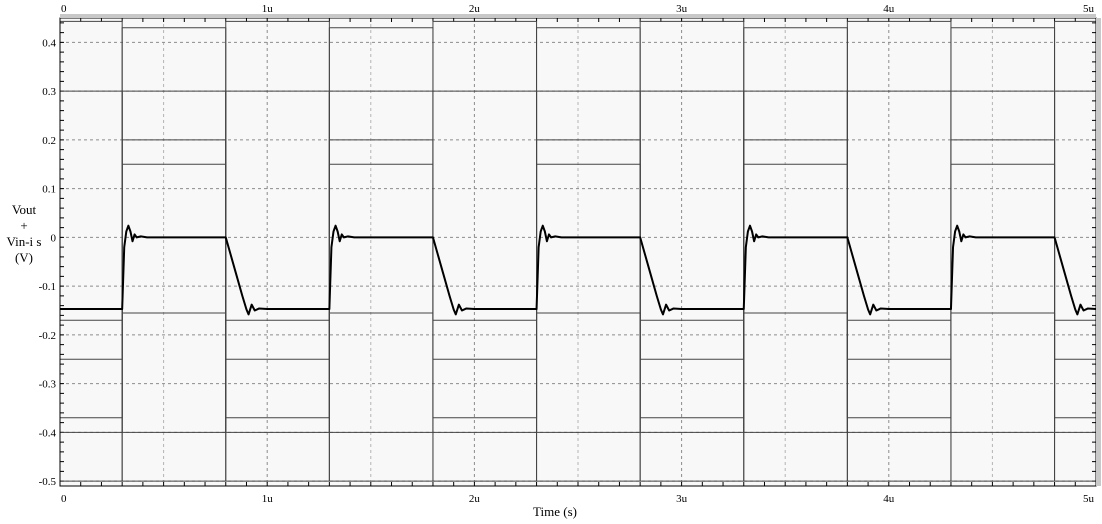  I want to click on x-tick-label-bottom: 3u, so click(682, 499).